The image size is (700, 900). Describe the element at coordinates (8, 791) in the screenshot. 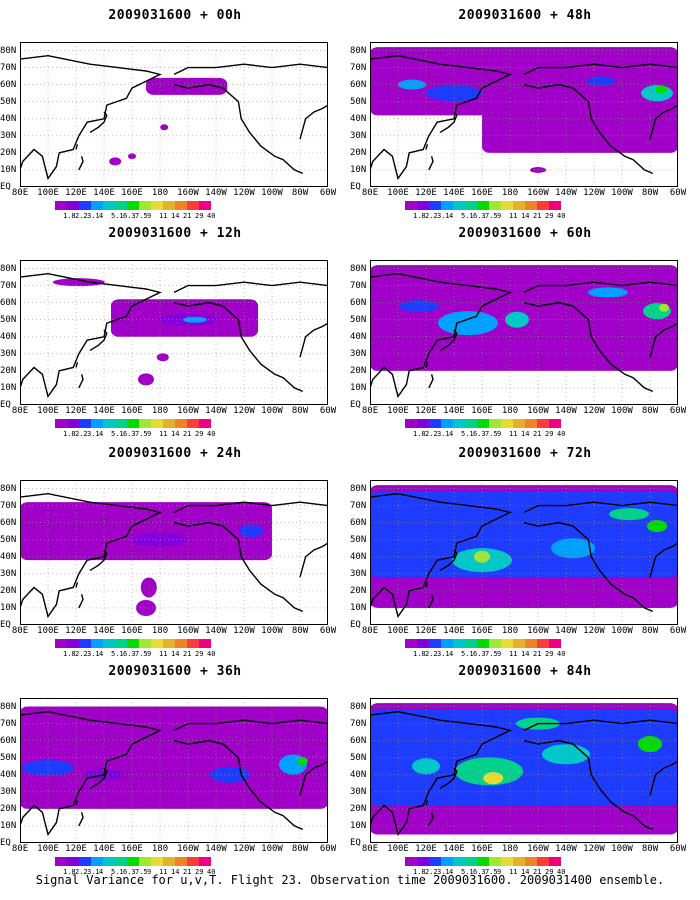

I see `lat-tick-label: 30N` at that location.